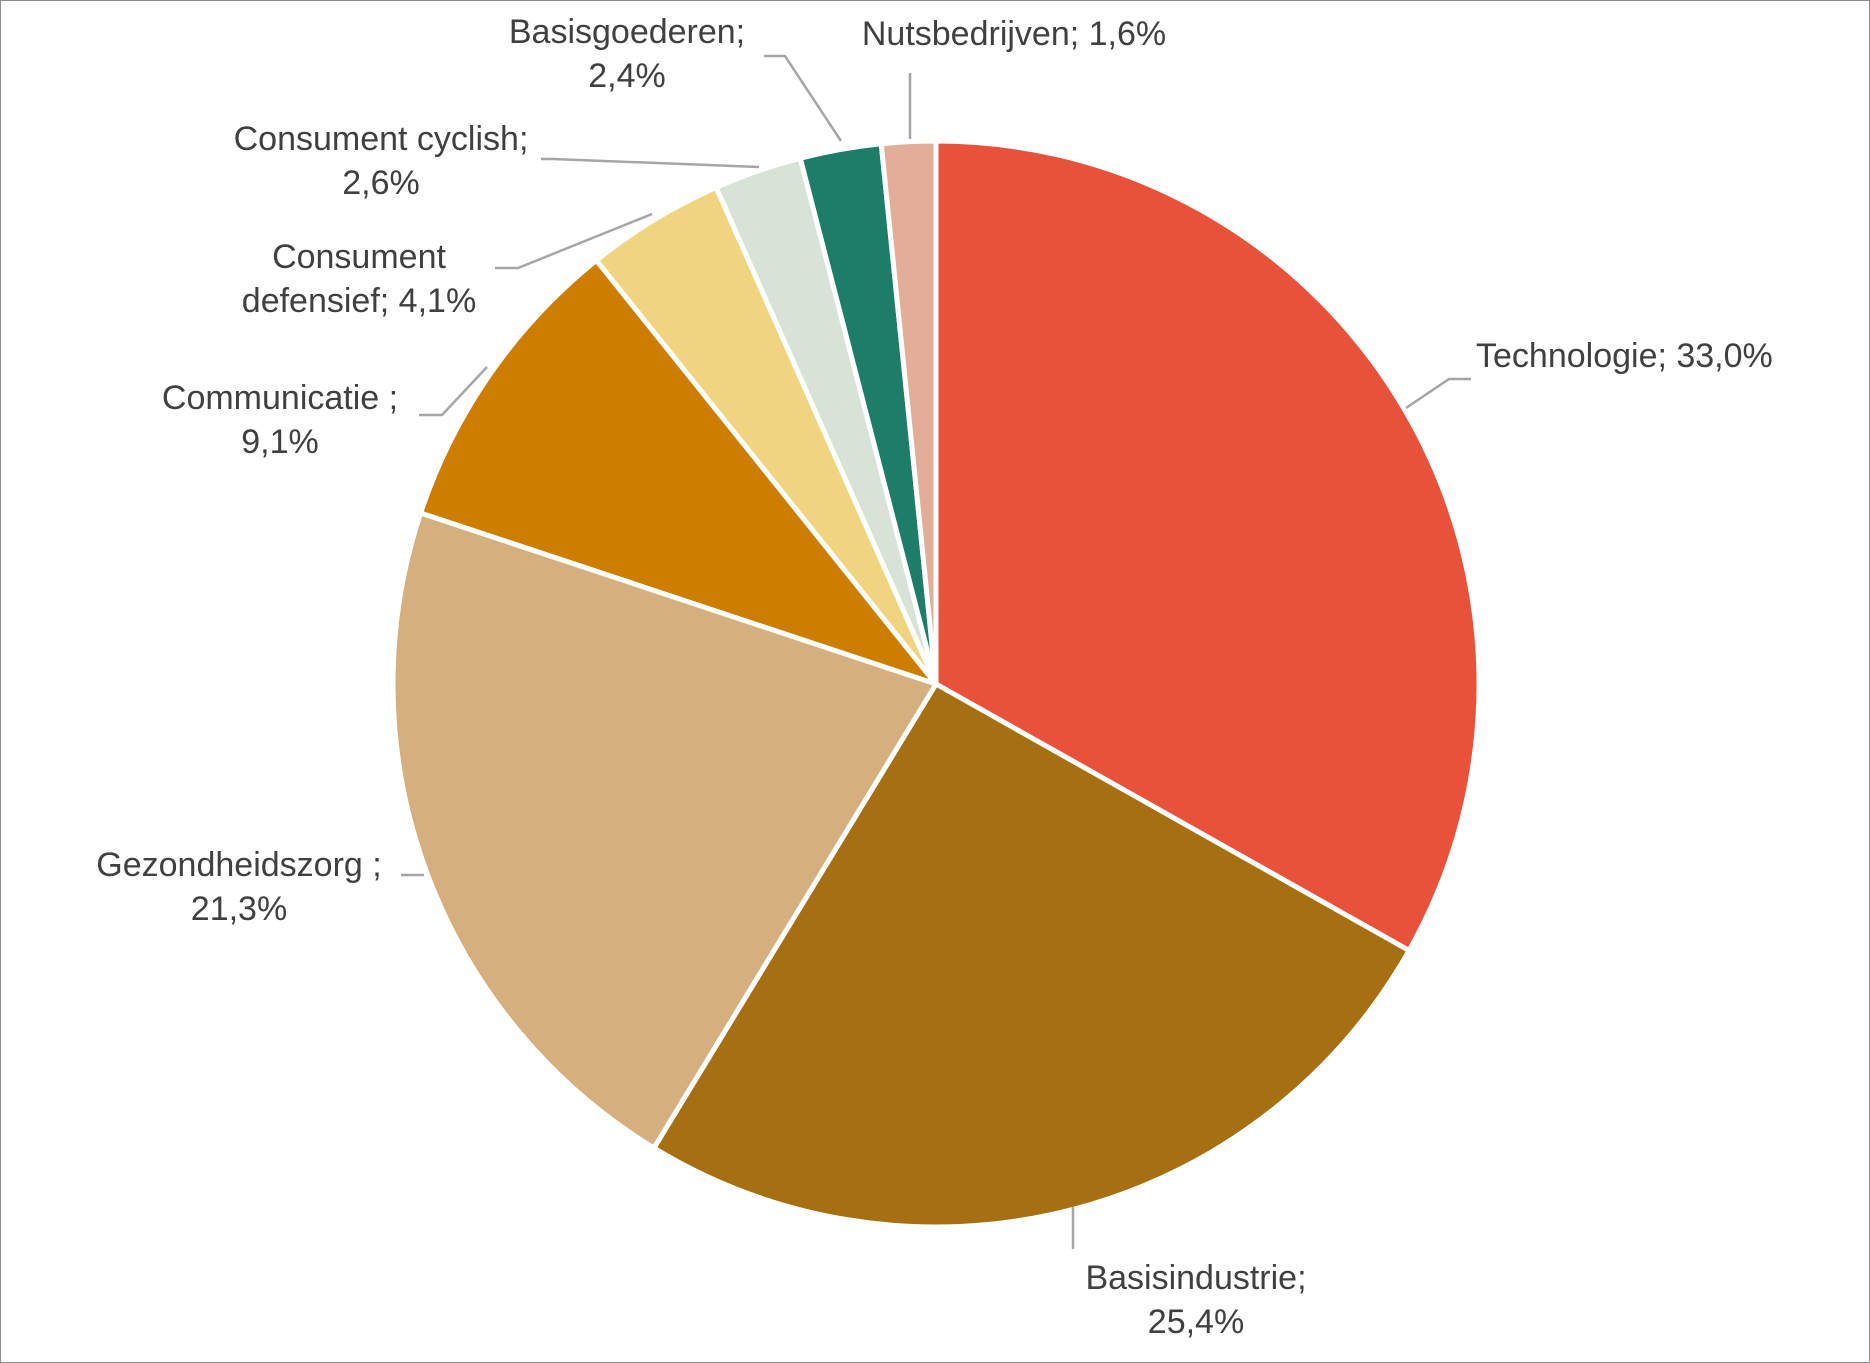  I want to click on data-label-0-line-0: Technologie; 33,0%, so click(1624, 356).